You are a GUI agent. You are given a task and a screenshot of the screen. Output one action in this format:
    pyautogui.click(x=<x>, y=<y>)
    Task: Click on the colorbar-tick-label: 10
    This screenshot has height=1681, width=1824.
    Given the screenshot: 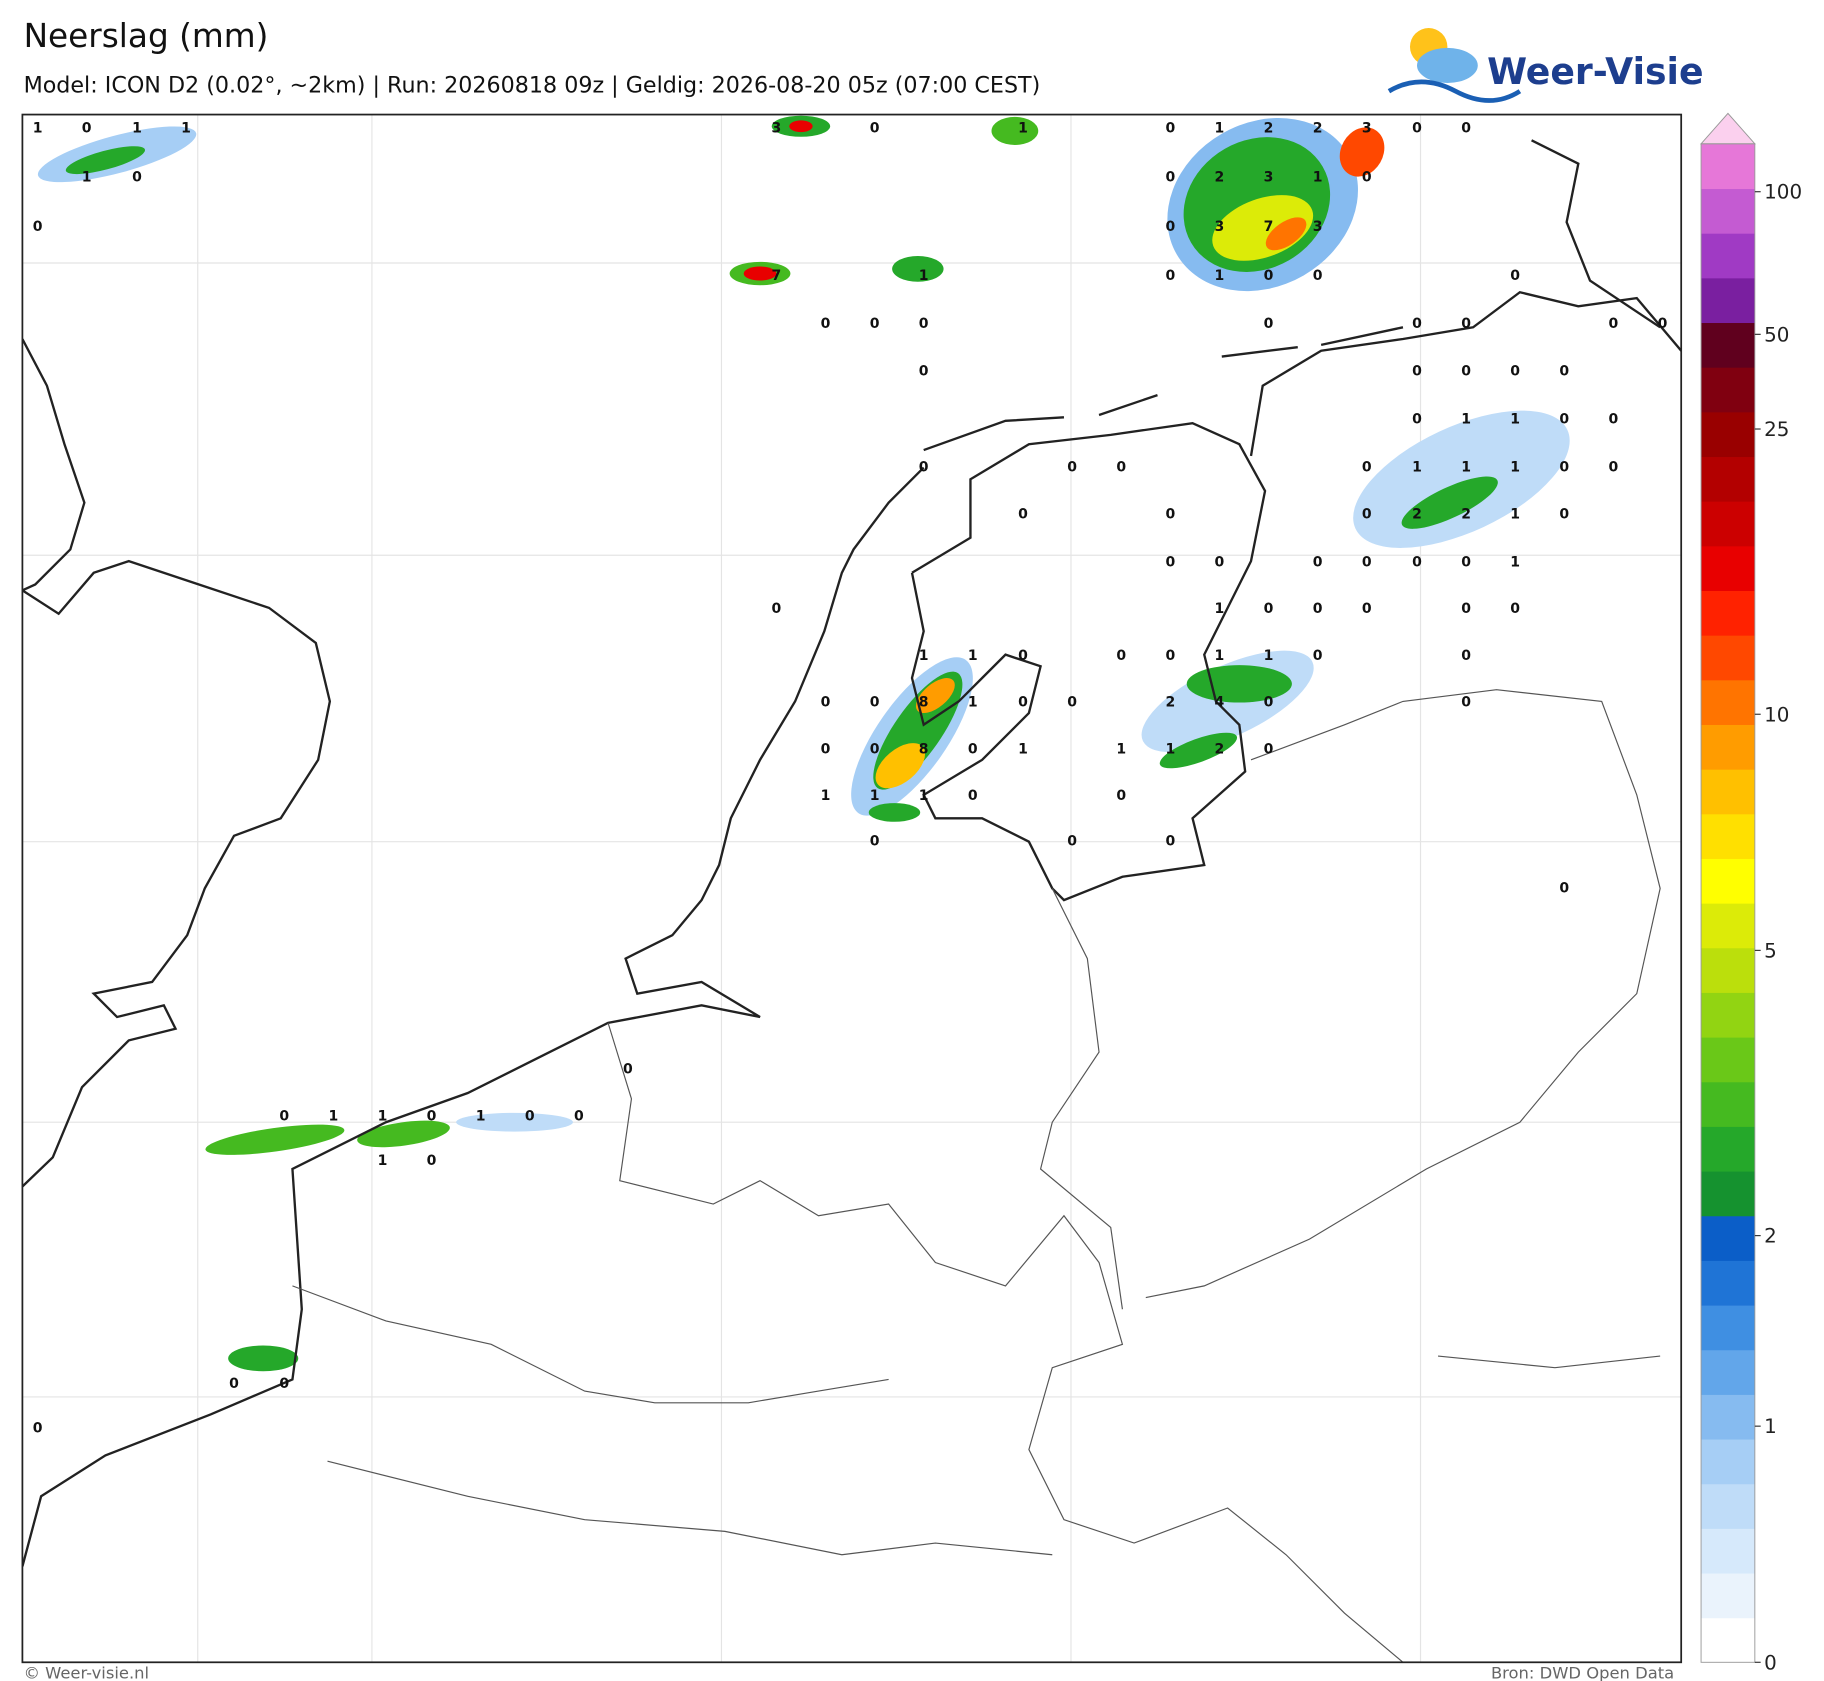 What is the action you would take?
    pyautogui.click(x=1776, y=714)
    